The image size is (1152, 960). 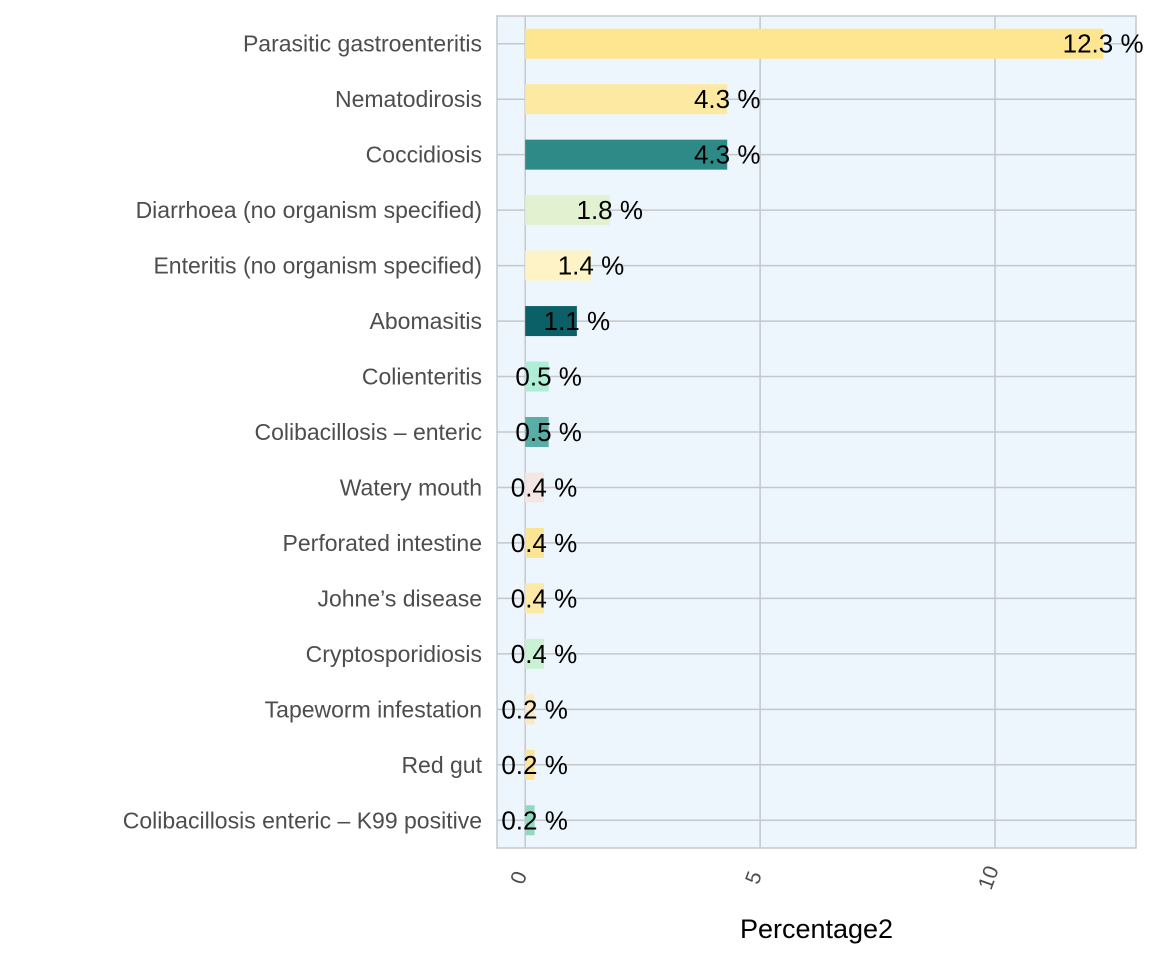 I want to click on category-label: Cryptosporidiosis, so click(x=394, y=654).